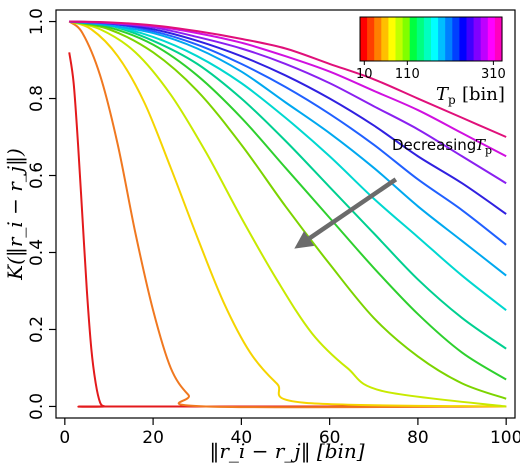  Describe the element at coordinates (493, 74) in the screenshot. I see `colorbar-tick-label: 310` at that location.